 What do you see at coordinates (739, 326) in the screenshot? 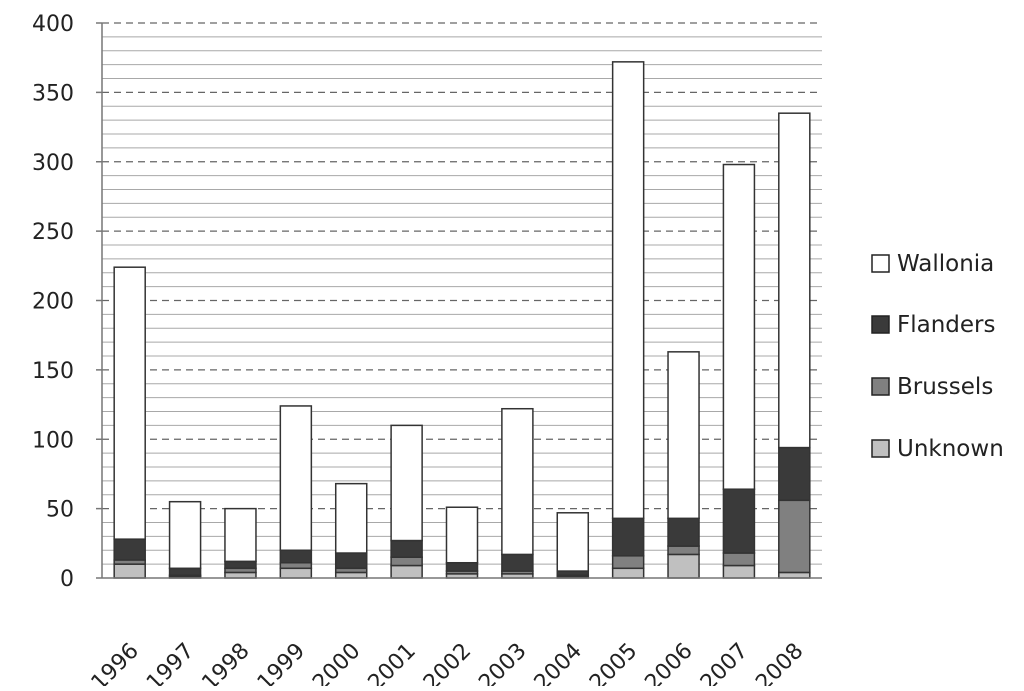
I see `bar-wallonia-2007` at bounding box center [739, 326].